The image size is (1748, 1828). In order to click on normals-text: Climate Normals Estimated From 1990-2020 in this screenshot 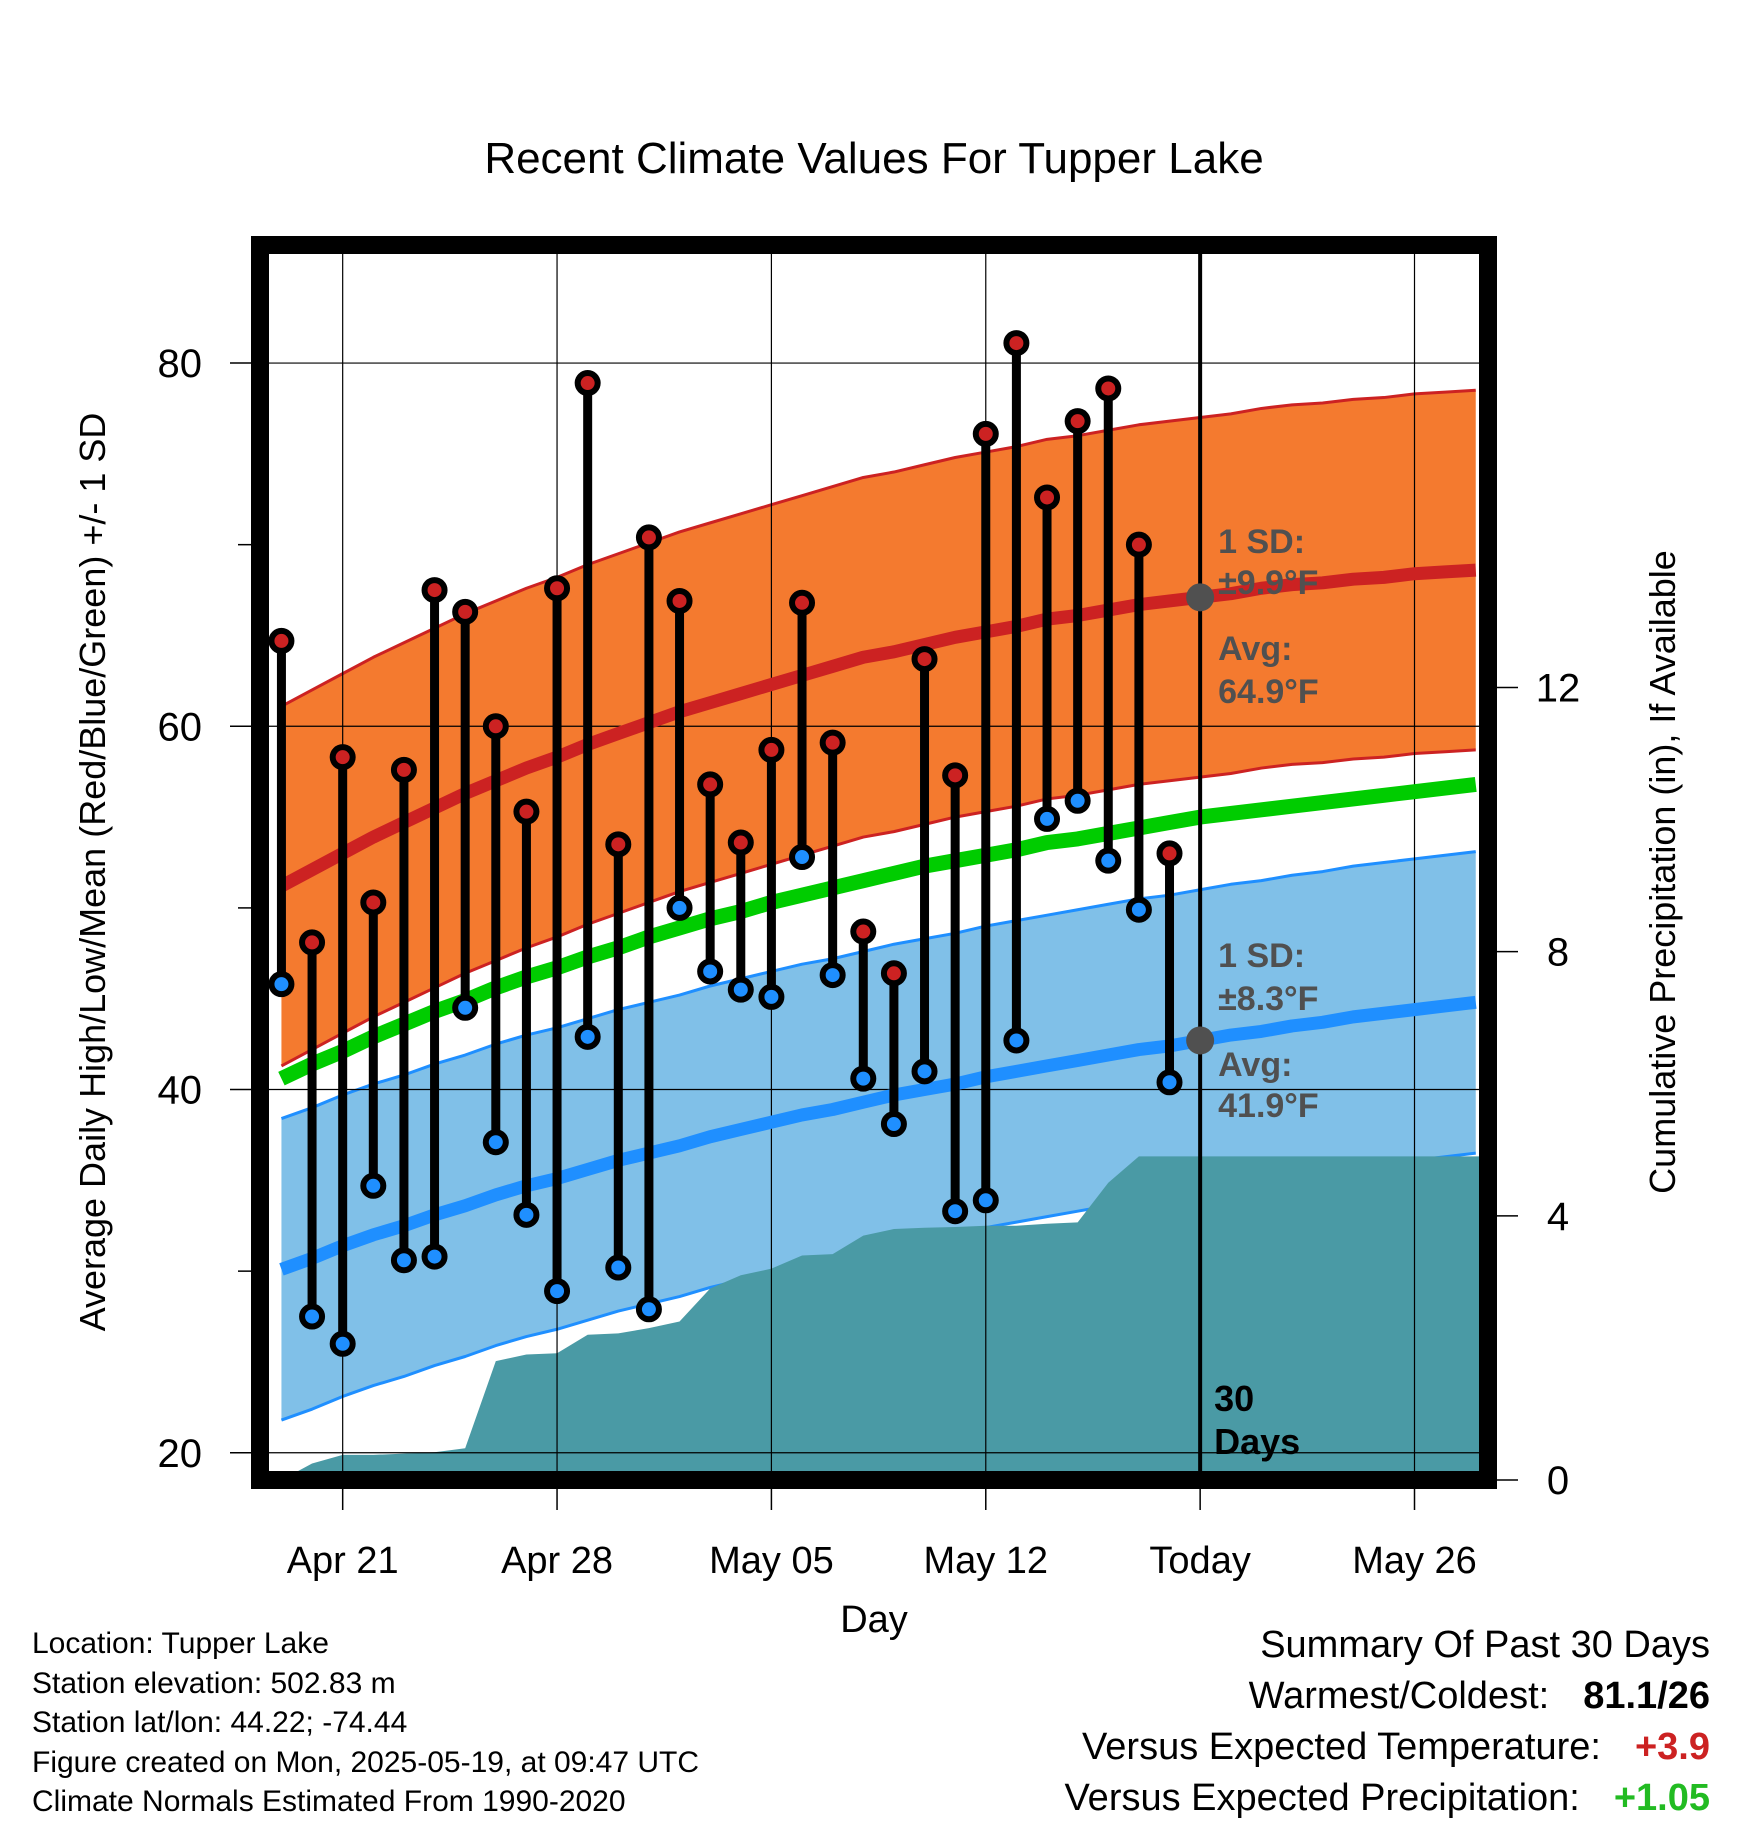, I will do `click(329, 1801)`.